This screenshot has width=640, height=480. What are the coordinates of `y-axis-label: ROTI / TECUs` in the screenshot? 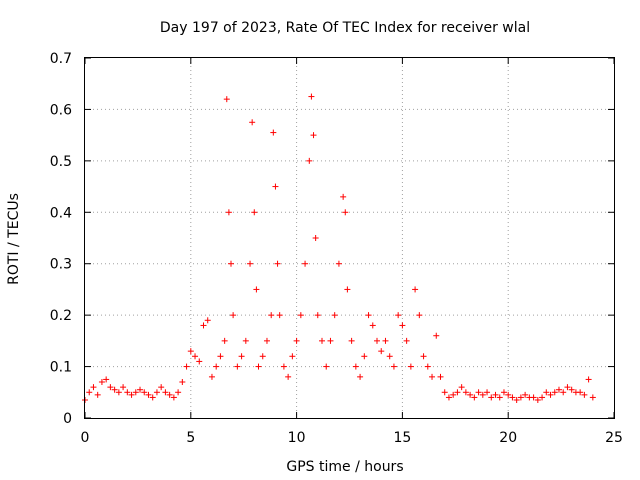 It's located at (14, 239).